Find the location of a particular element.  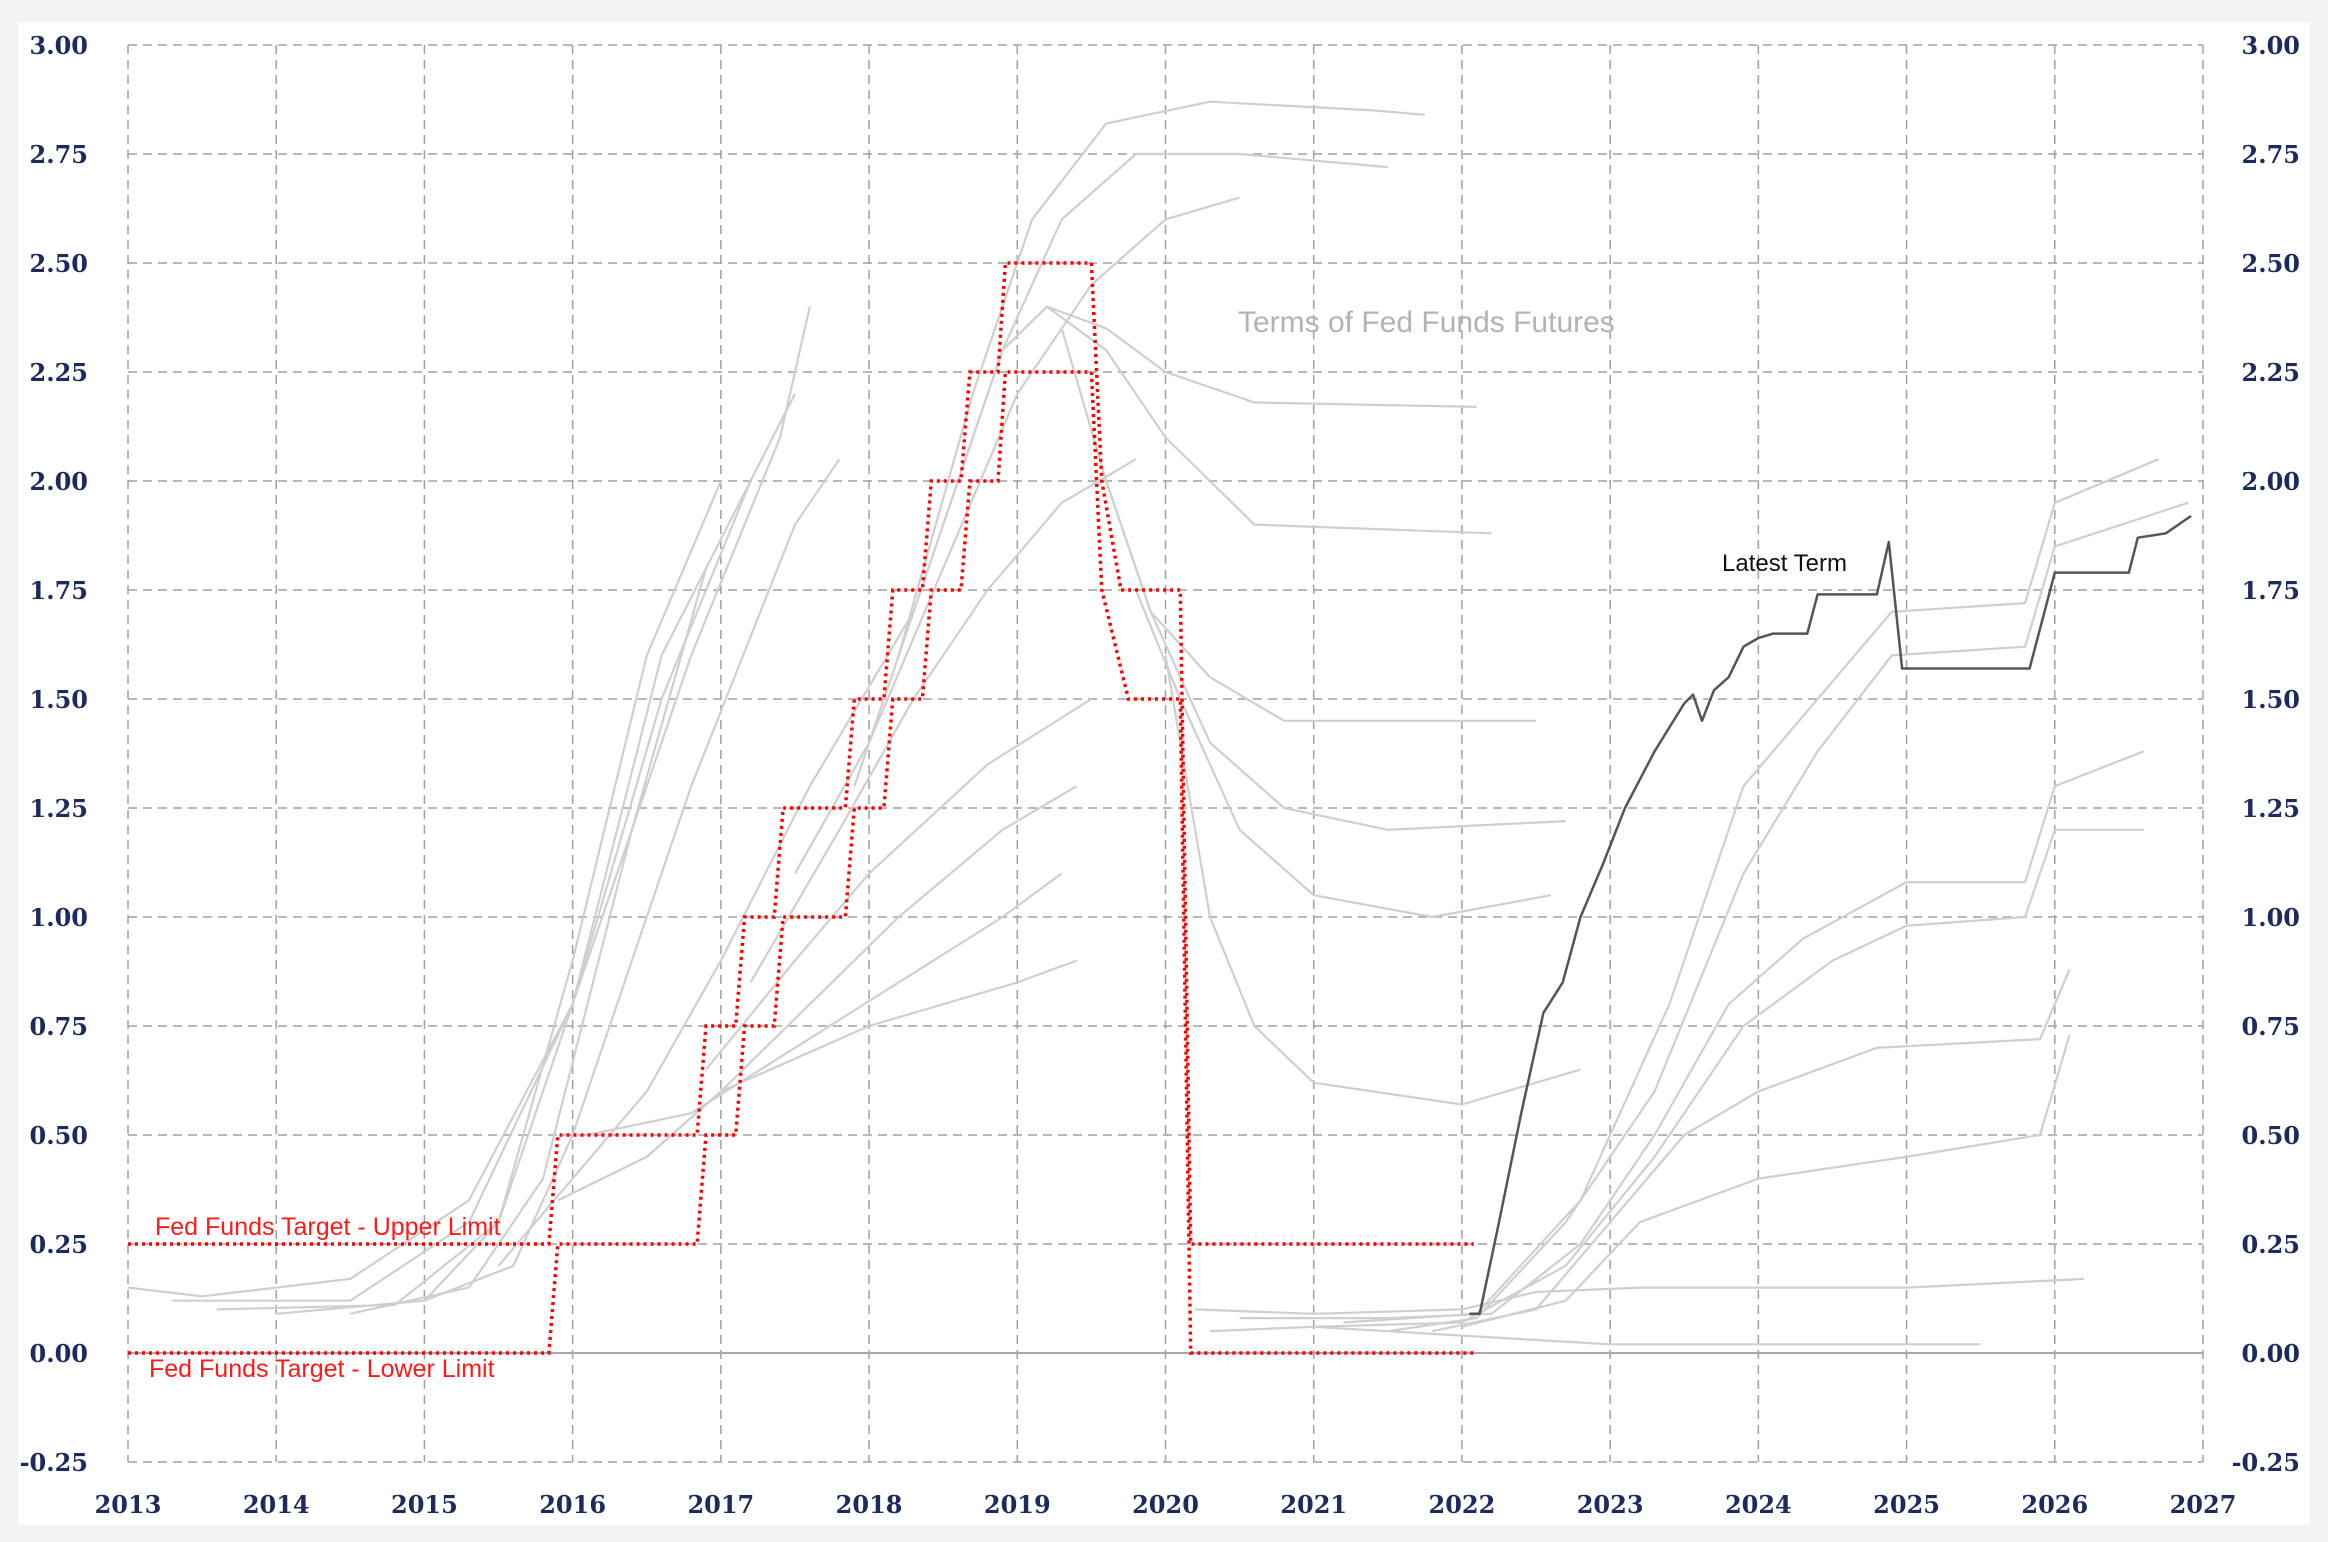

x-tick-label: 2022 is located at coordinates (1462, 1504).